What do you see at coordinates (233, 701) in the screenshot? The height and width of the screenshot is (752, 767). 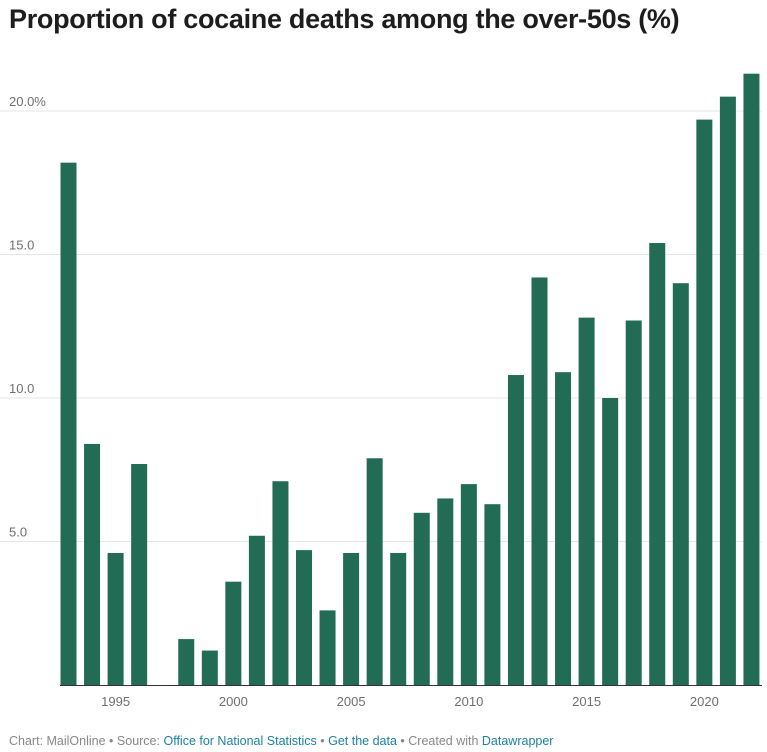 I see `x-tick-label: 2000` at bounding box center [233, 701].